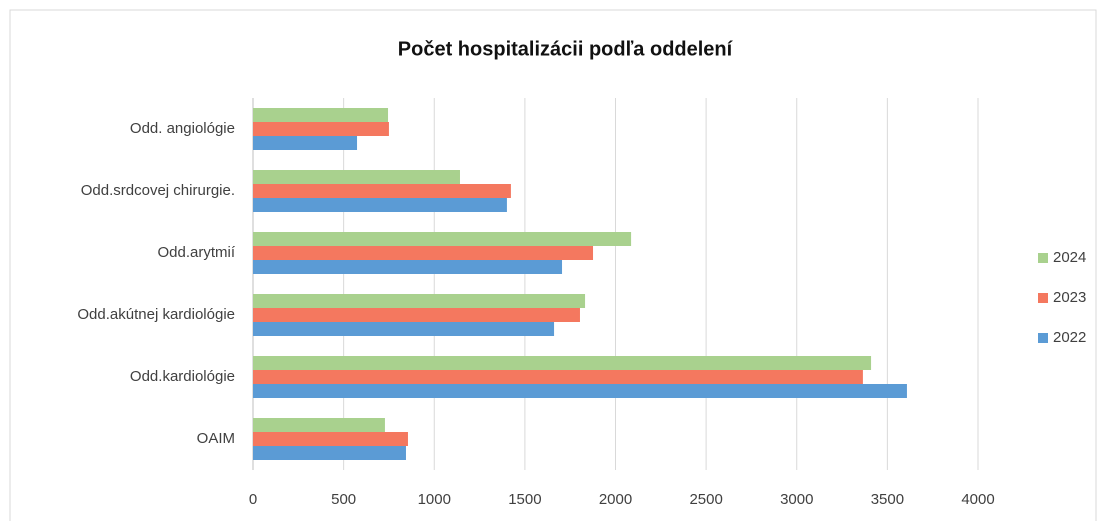  What do you see at coordinates (705, 499) in the screenshot?
I see `x-tick-label: 2500` at bounding box center [705, 499].